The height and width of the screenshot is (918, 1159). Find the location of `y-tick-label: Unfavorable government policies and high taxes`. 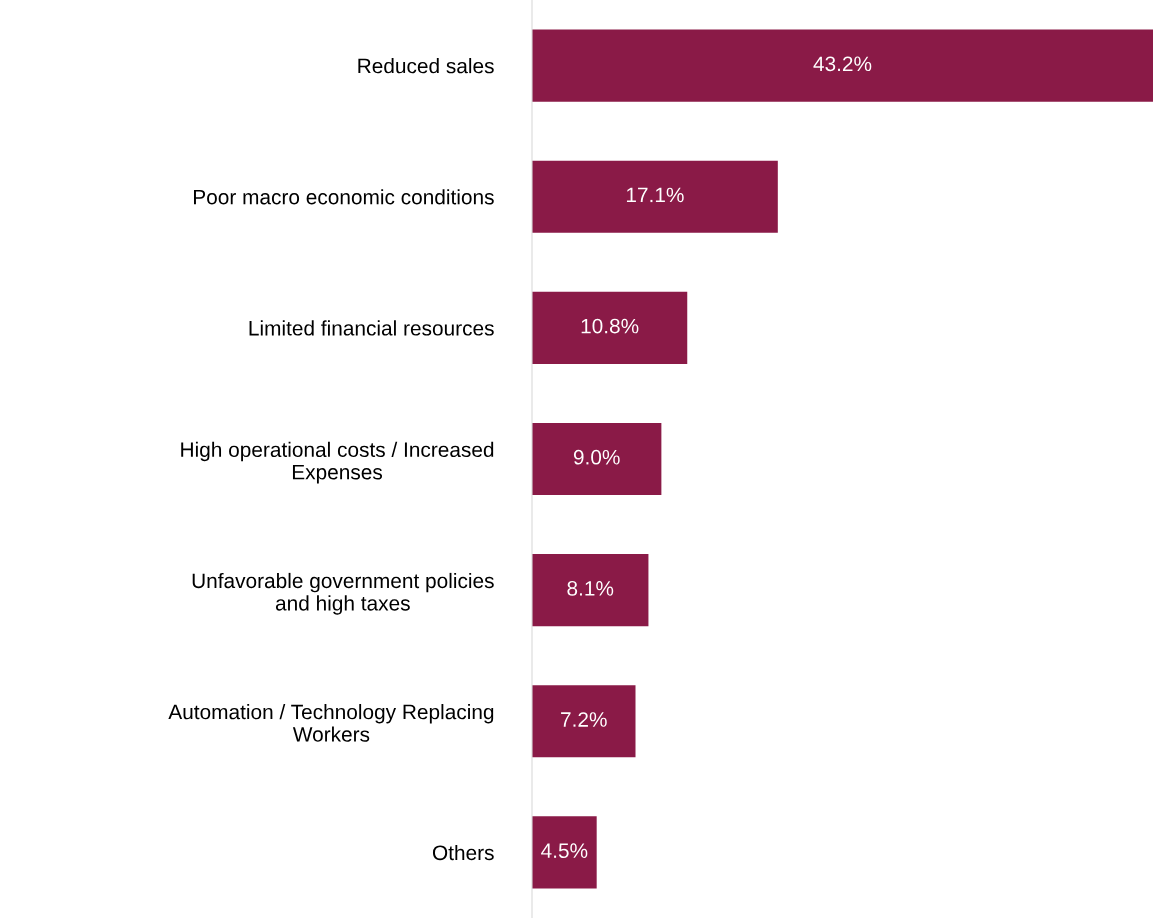

y-tick-label: Unfavorable government policies and high taxes is located at coordinates (343, 593).